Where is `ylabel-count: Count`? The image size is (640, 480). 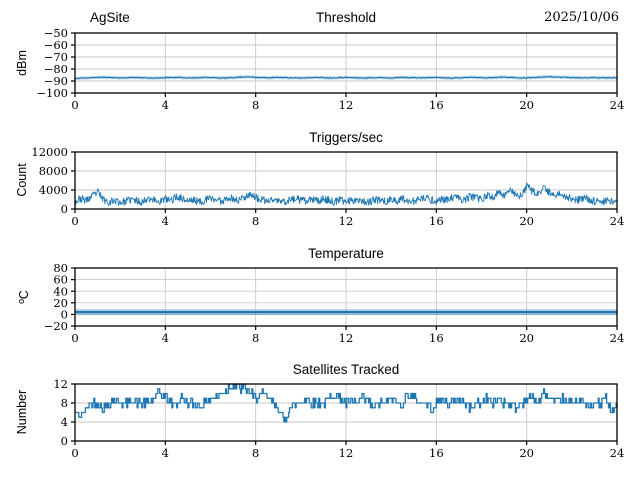 ylabel-count: Count is located at coordinates (22, 180).